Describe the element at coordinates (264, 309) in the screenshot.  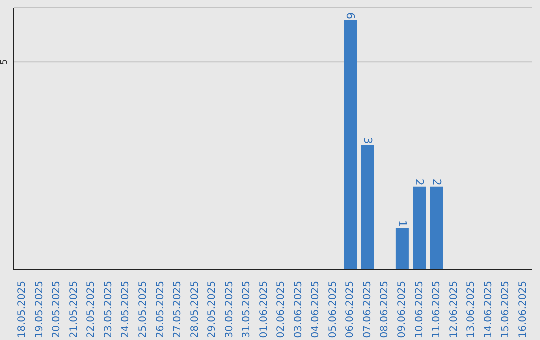
I see `x-tick-label: 01.06.2025` at that location.